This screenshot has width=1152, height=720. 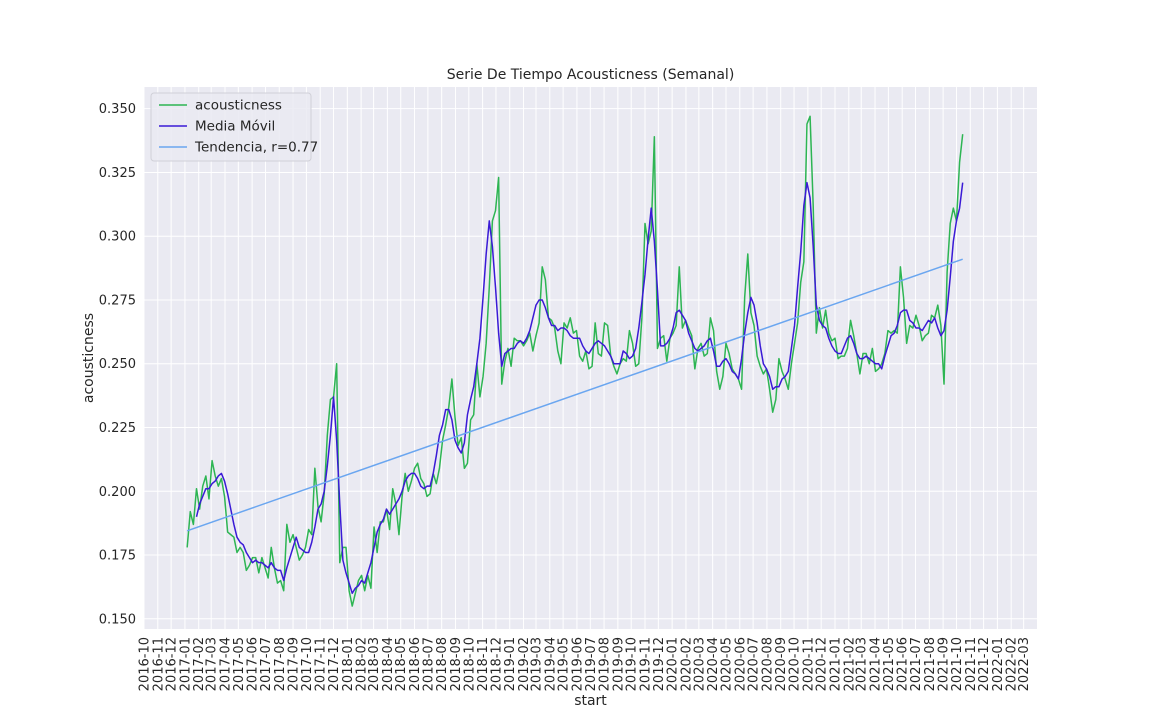 What do you see at coordinates (889, 664) in the screenshot?
I see `x-tick-label: 2021-05` at bounding box center [889, 664].